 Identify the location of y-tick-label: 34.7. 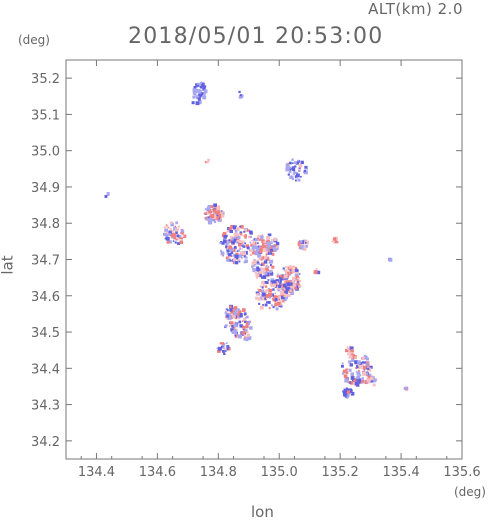
(45, 261).